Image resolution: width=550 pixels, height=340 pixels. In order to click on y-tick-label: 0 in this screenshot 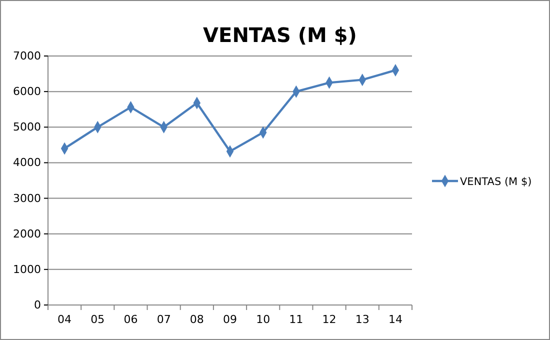, I will do `click(37, 305)`.